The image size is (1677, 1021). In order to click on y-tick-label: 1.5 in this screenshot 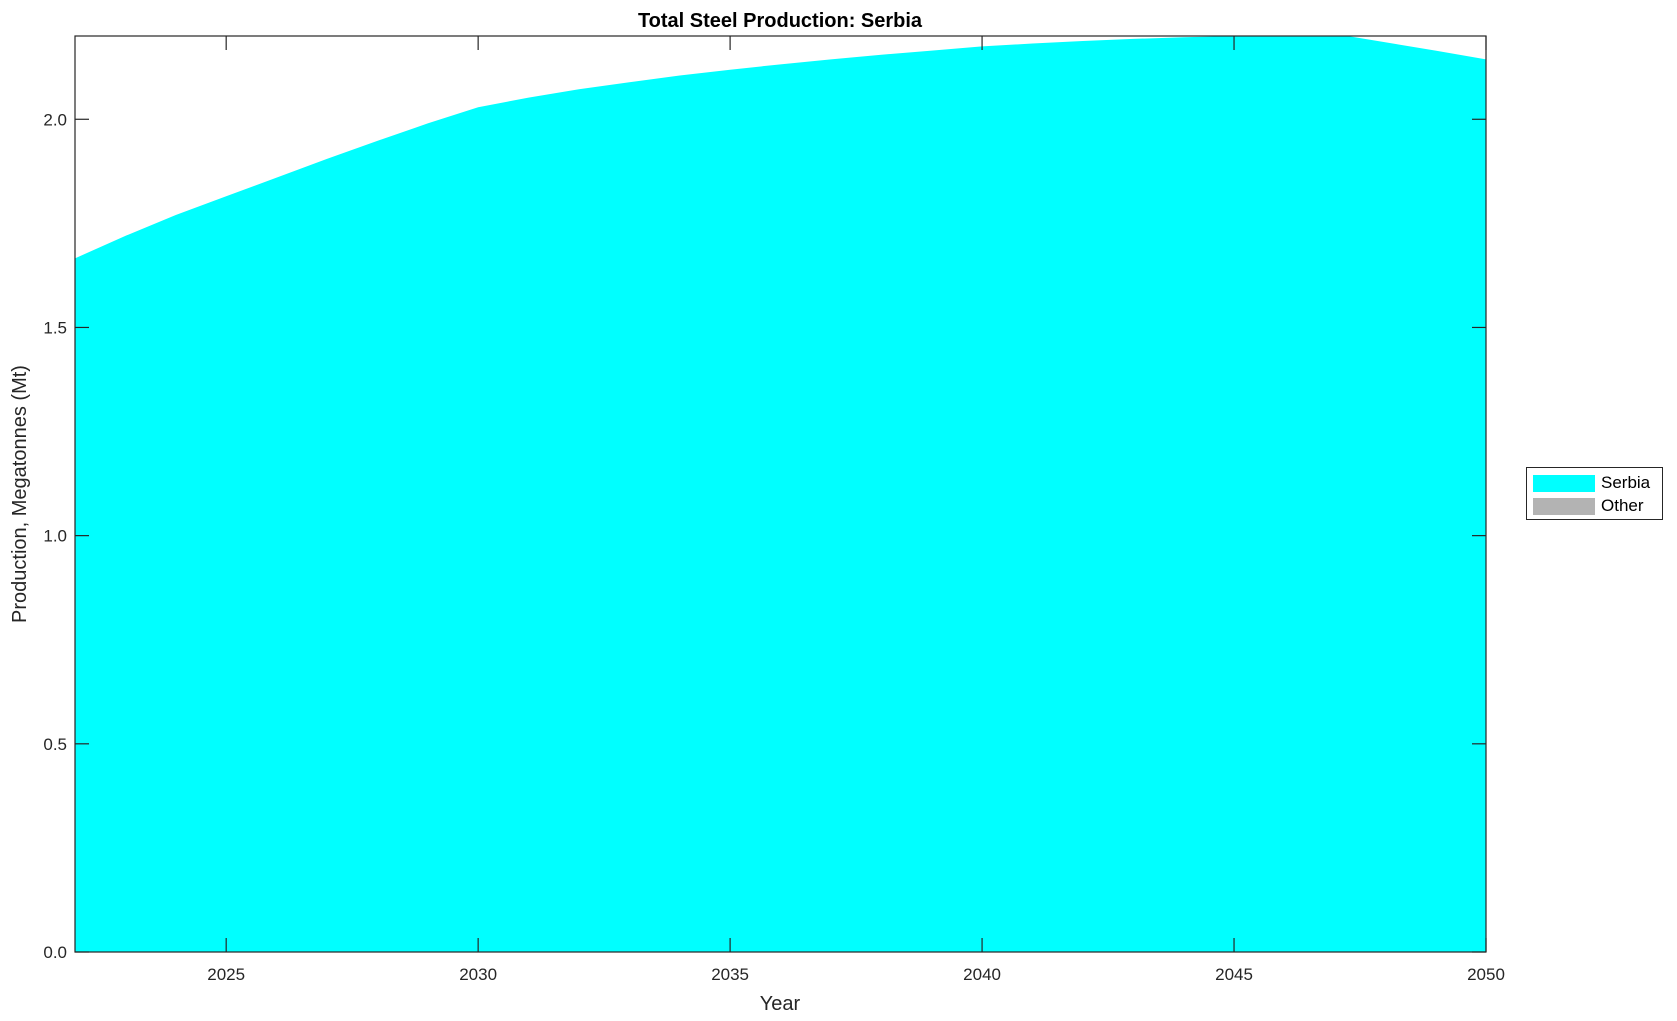, I will do `click(55, 327)`.